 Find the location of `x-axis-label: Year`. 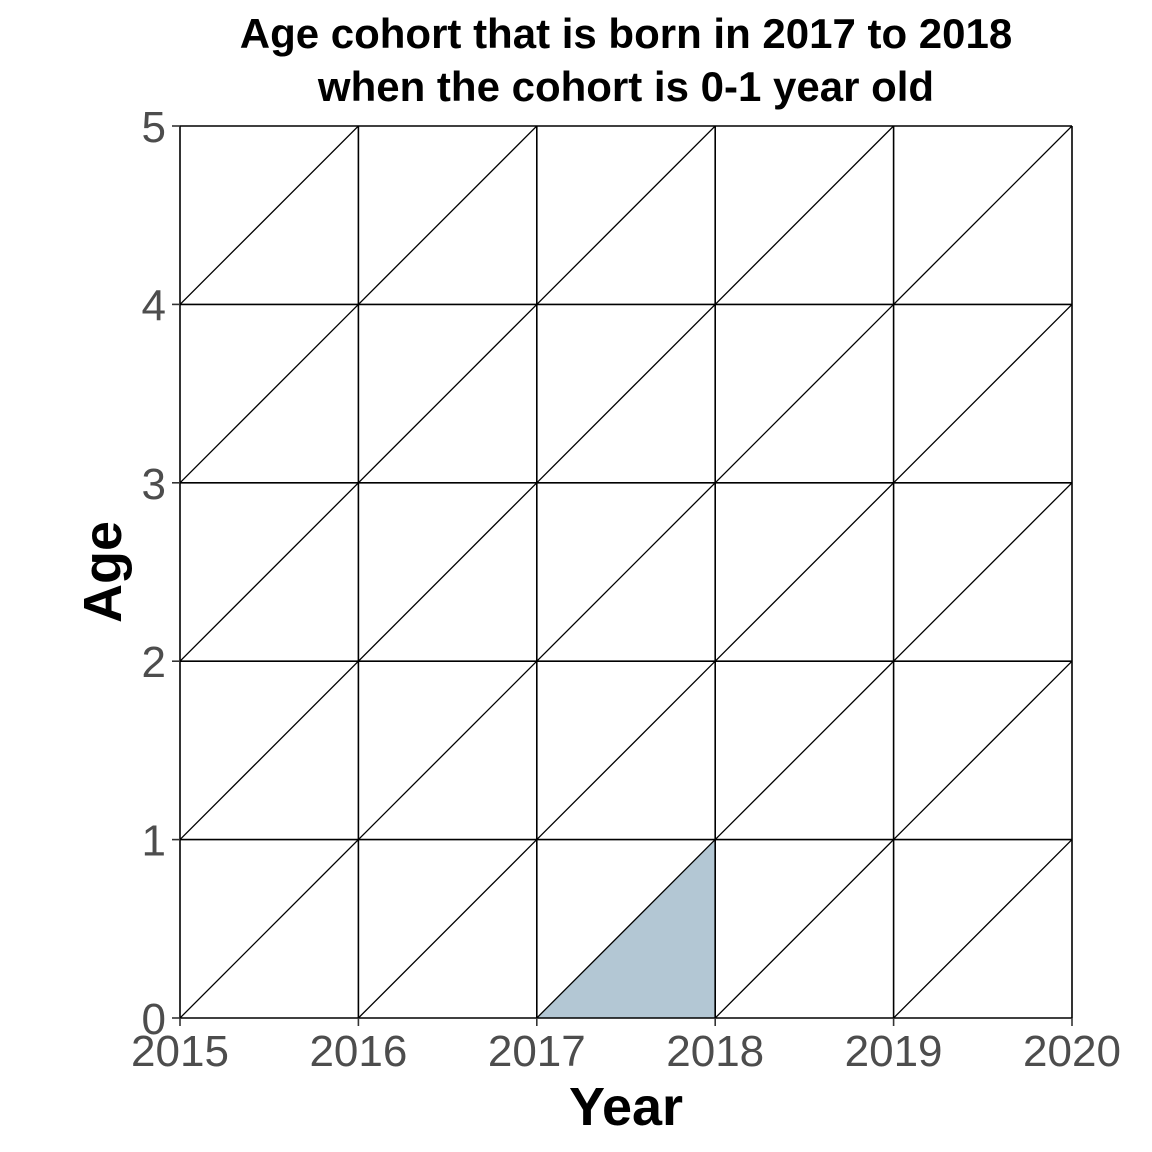

x-axis-label: Year is located at coordinates (626, 1107).